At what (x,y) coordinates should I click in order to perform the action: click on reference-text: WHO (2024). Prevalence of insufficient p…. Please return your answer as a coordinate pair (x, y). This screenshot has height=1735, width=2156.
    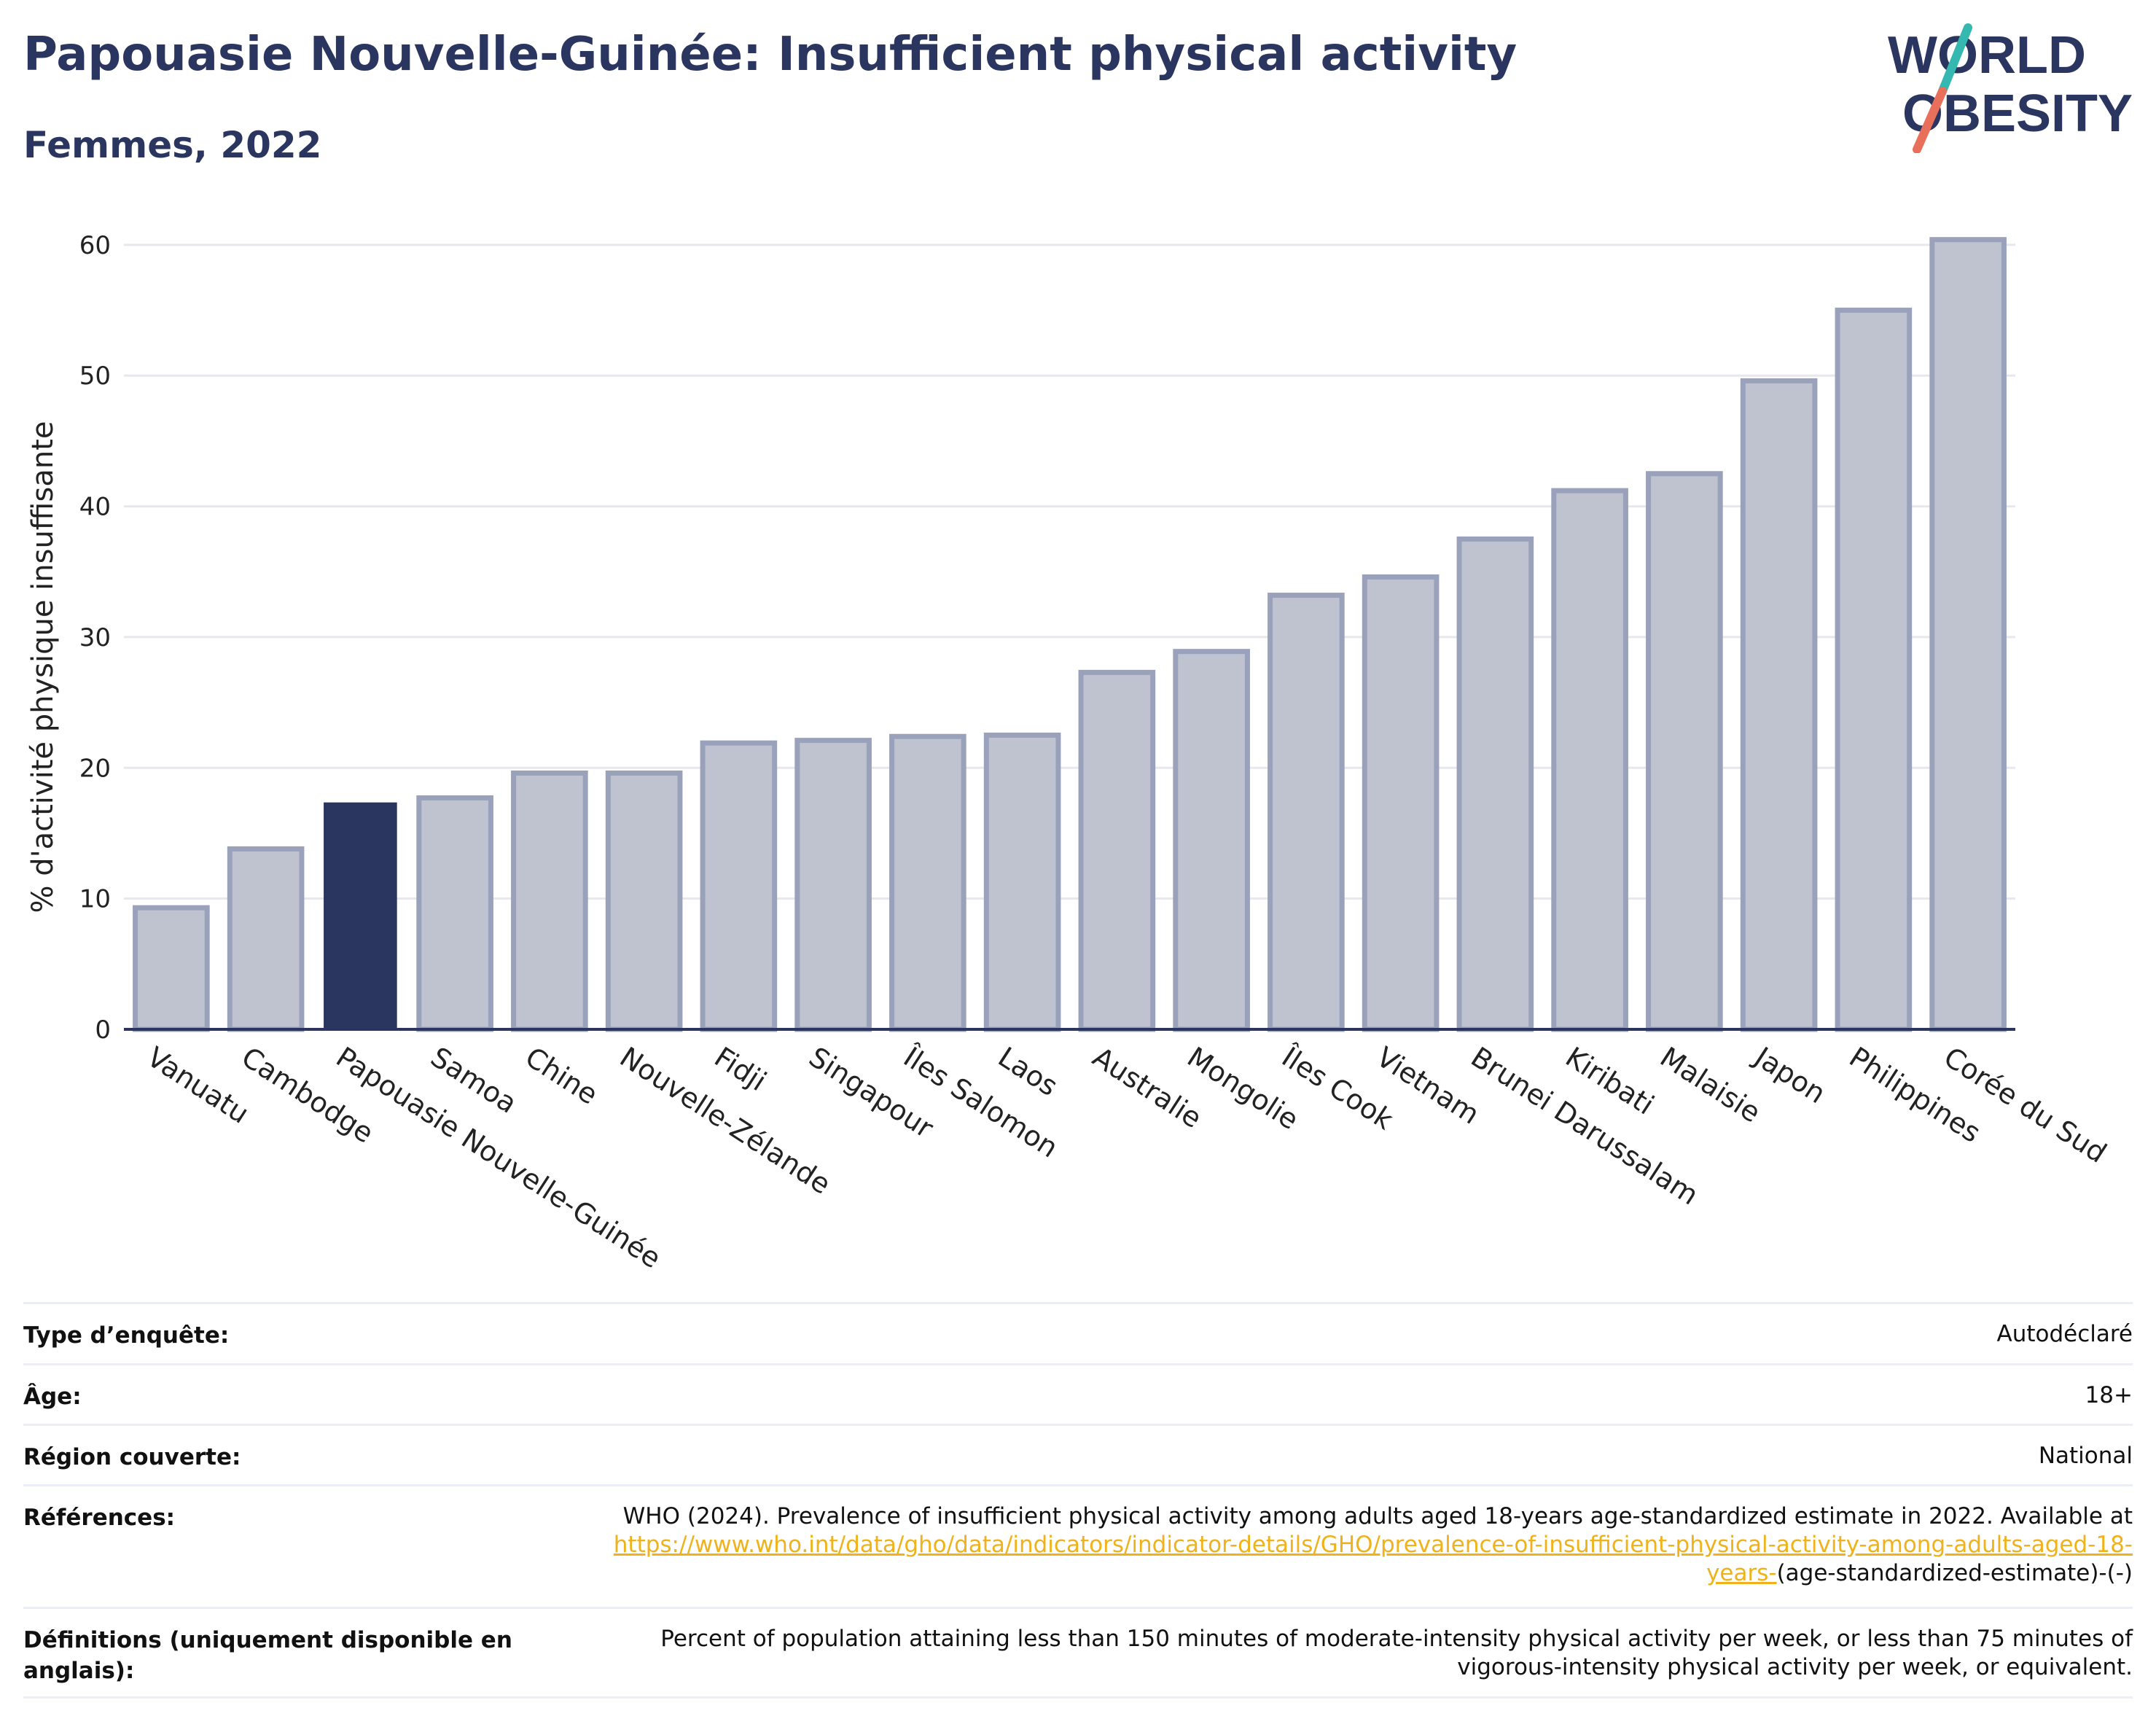
    Looking at the image, I should click on (1378, 1516).